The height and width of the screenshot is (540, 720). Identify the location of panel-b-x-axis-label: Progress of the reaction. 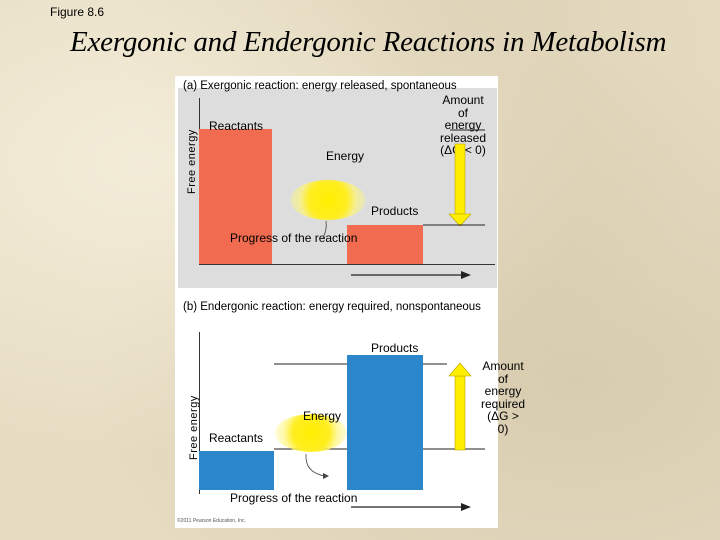
(294, 498).